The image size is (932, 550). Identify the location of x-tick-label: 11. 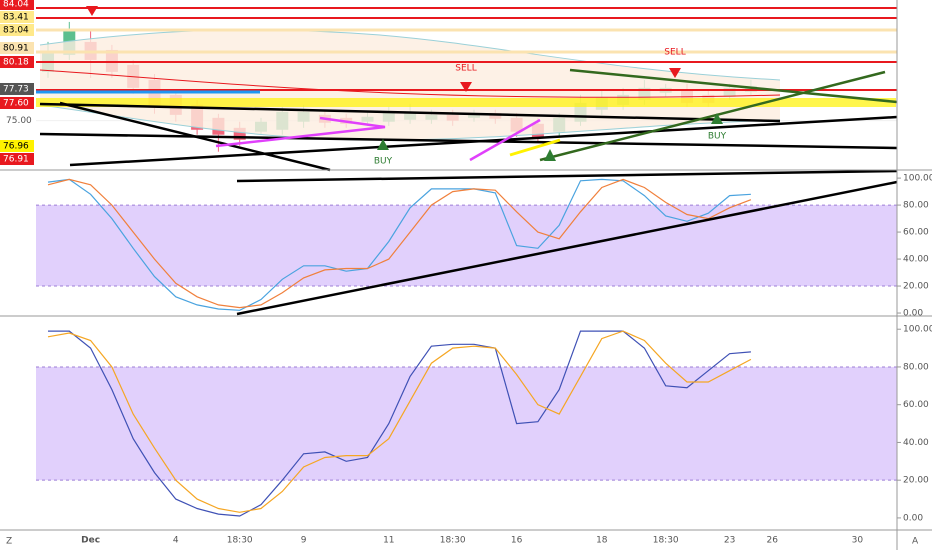
(388, 541).